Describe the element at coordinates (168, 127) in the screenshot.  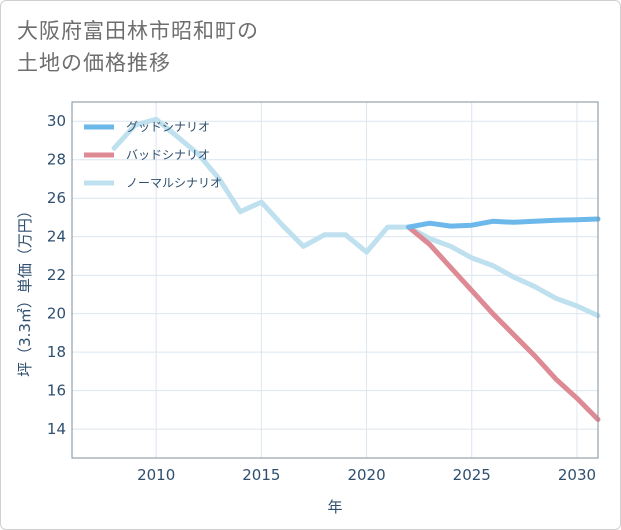
I see `legend-label-0: グッドシナリオ` at that location.